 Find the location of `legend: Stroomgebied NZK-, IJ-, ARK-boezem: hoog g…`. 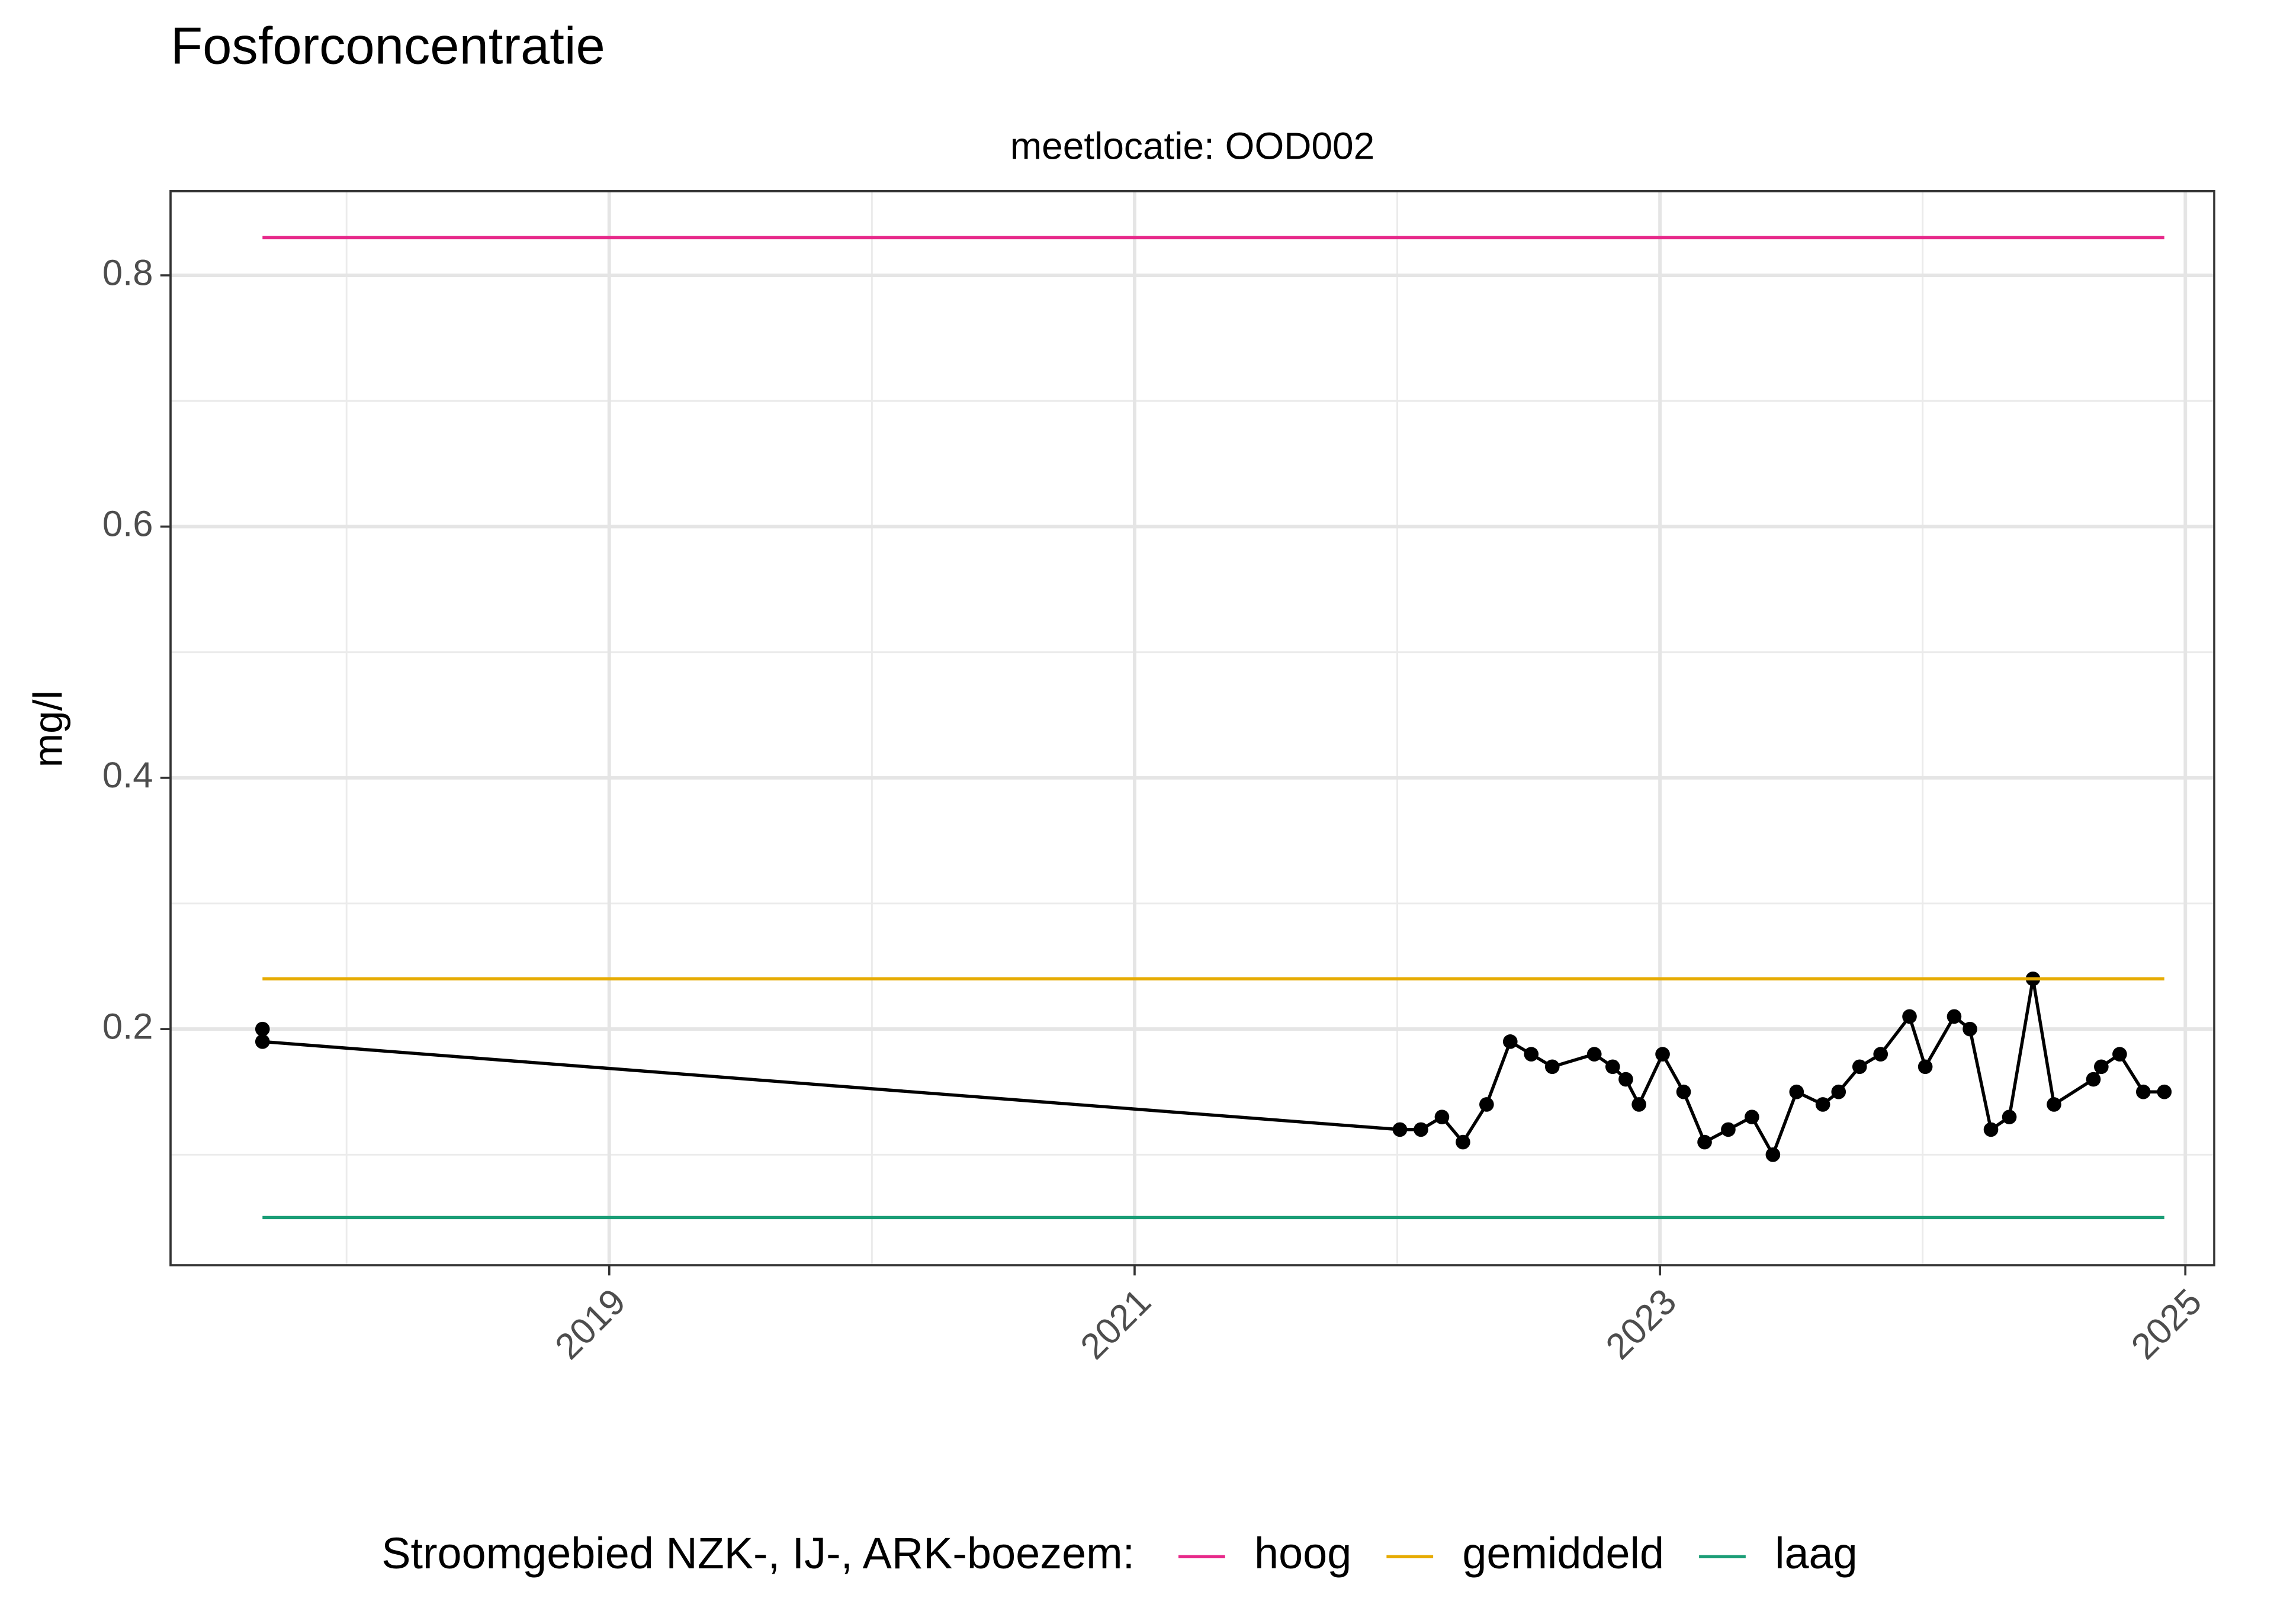

legend: Stroomgebied NZK-, IJ-, ARK-boezem: hoog g… is located at coordinates (1119, 1553).